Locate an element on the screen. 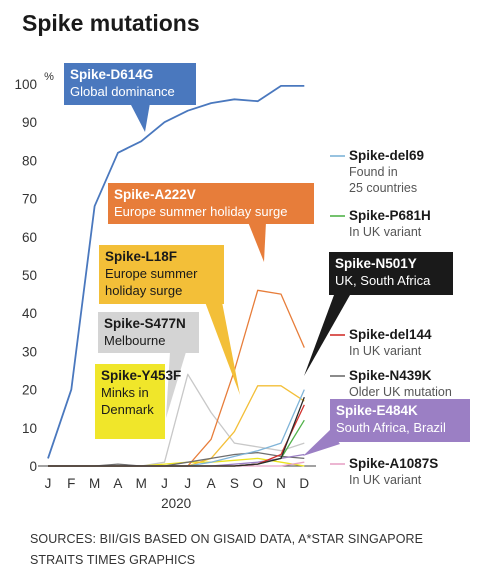  y-tick-label: 80 is located at coordinates (29, 160).